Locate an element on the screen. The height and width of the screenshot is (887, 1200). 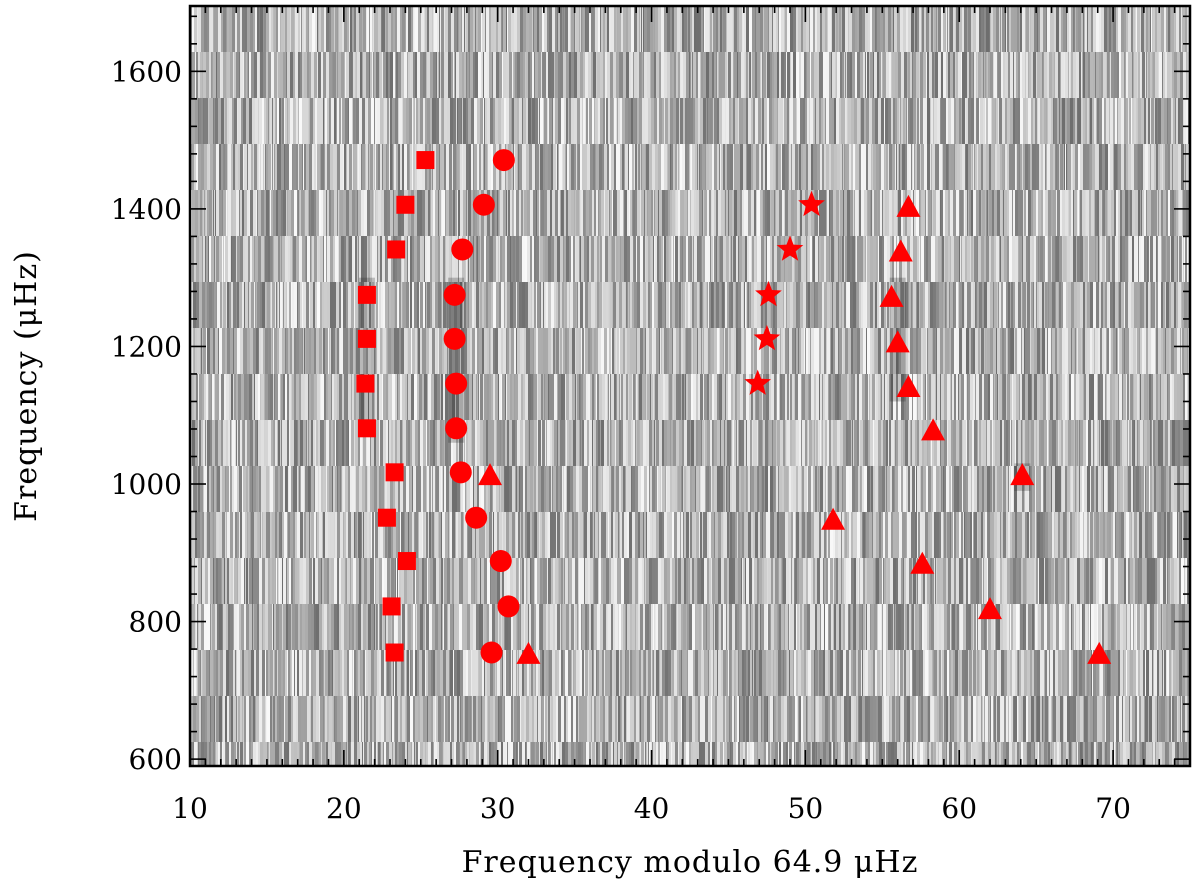
y-tick-labels: 600 800 1000 1200 1400 1600 is located at coordinates (146, 415).